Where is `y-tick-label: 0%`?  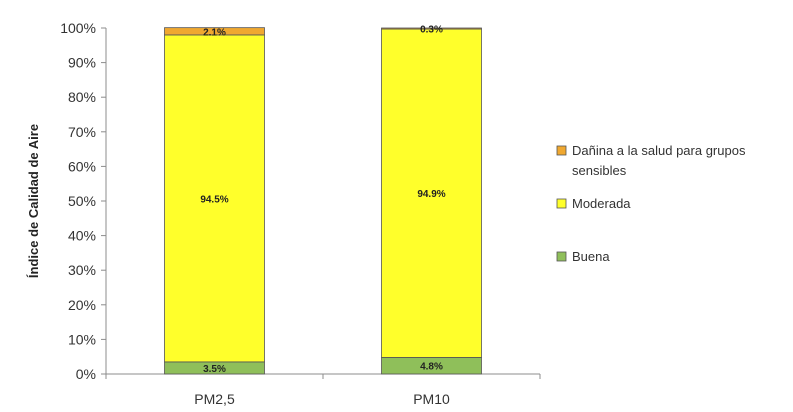
y-tick-label: 0% is located at coordinates (86, 374).